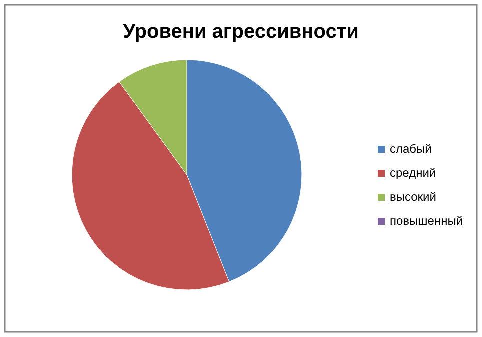 The width and height of the screenshot is (482, 337). Describe the element at coordinates (241, 32) in the screenshot. I see `chart-title: Уровени агрессивности` at that location.